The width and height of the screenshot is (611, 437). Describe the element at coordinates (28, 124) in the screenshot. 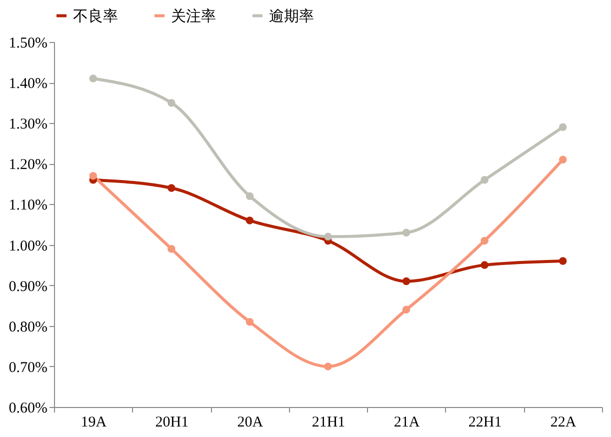

I see `y-tick-label: 1.30%` at that location.